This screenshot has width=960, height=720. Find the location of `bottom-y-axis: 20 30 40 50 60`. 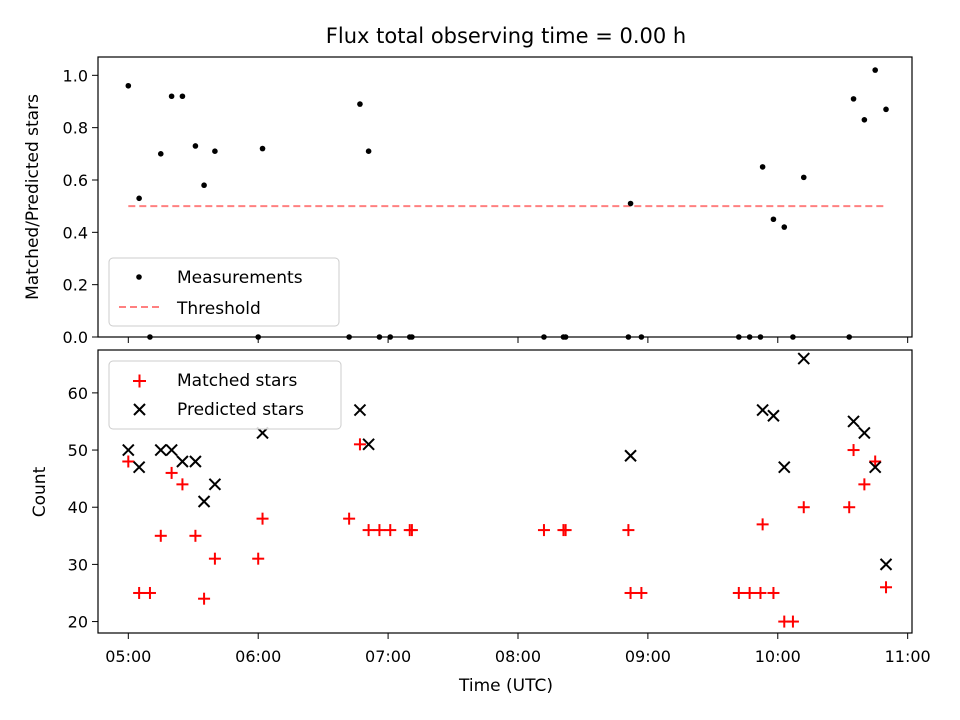

bottom-y-axis: 20 30 40 50 60 is located at coordinates (83, 508).